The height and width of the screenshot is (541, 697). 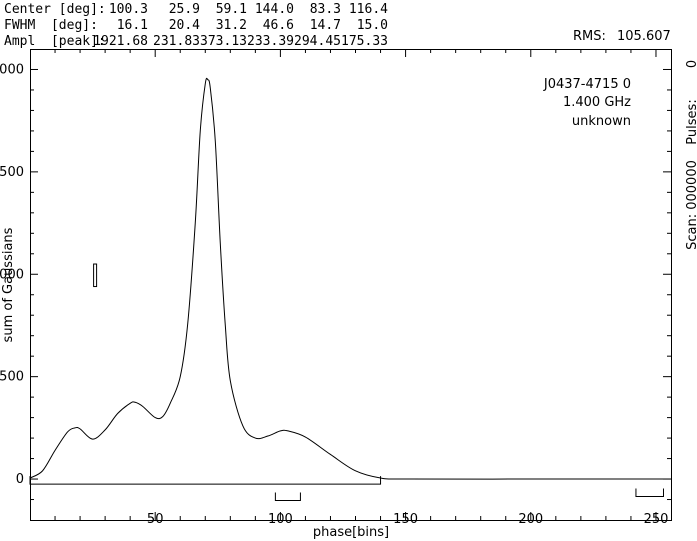 What do you see at coordinates (184, 9) in the screenshot?
I see `header-value: 25.9` at bounding box center [184, 9].